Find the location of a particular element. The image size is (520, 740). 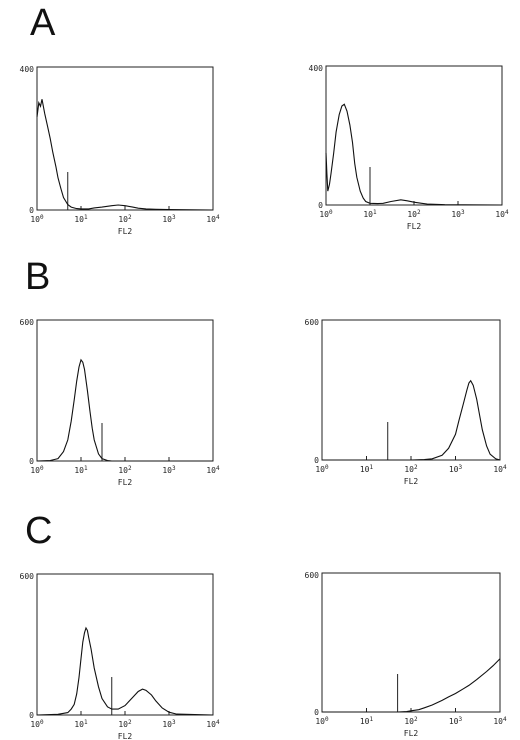

histogram-b-right: 10⁰ 10¹ 10² 10³ 10⁴ 0 600 FL2 is located at coordinates (406, 402).